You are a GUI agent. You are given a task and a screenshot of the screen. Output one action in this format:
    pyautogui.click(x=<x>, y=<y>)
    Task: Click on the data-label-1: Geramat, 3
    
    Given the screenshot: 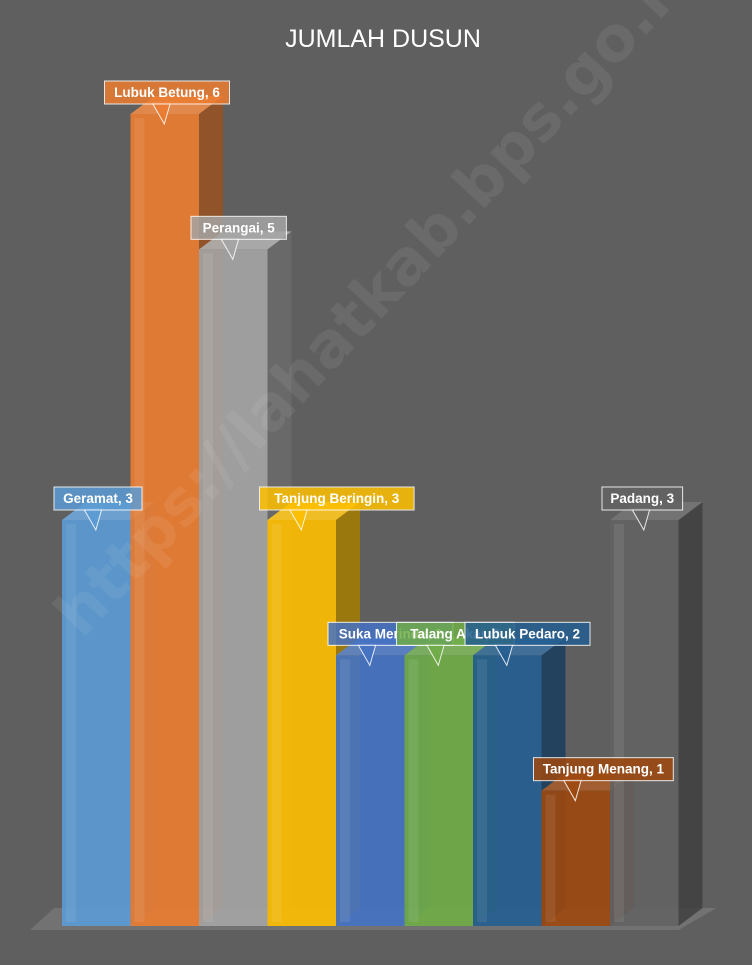 What is the action you would take?
    pyautogui.click(x=98, y=509)
    